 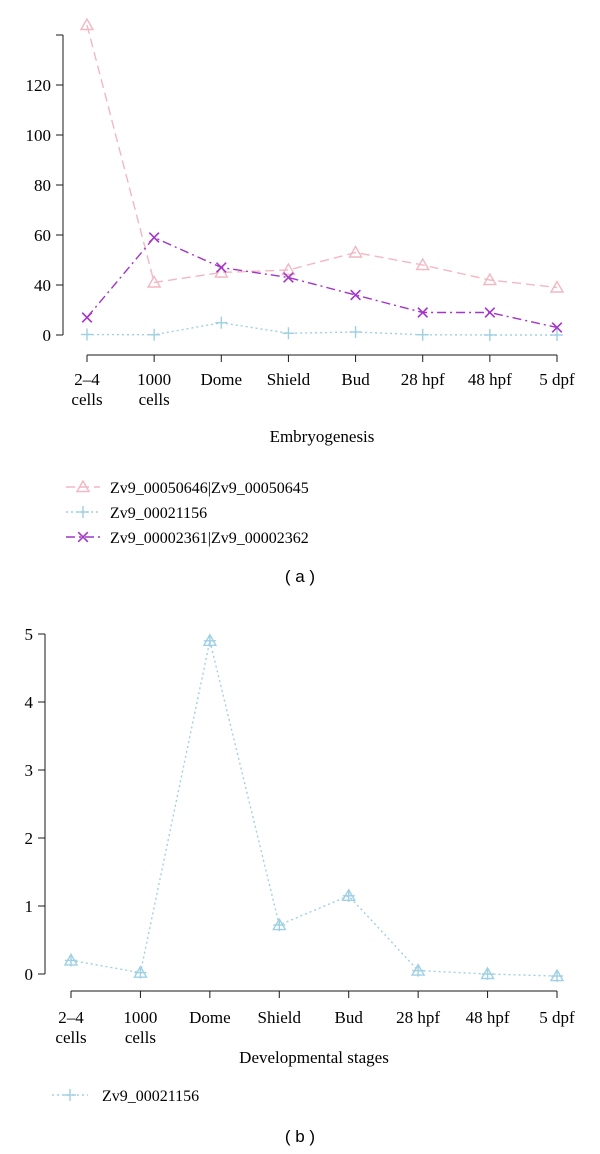 I want to click on chart-a-x-tick-label: Bud, so click(x=355, y=379).